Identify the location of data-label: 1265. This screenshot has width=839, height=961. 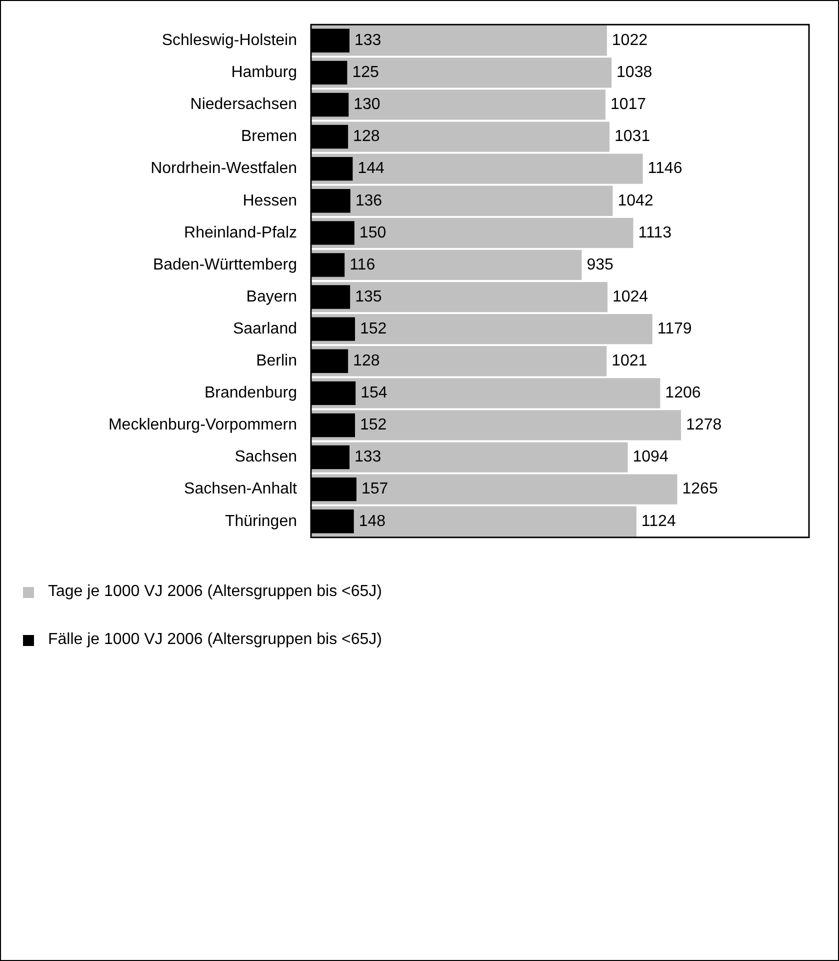
(700, 489).